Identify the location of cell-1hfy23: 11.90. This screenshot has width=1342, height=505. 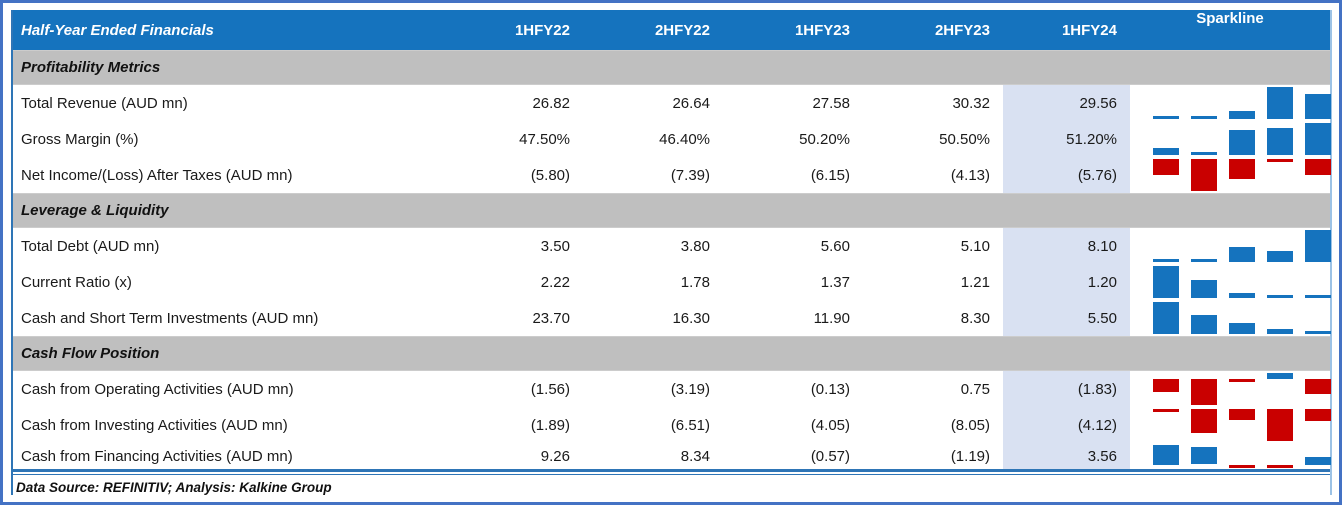
(831, 318).